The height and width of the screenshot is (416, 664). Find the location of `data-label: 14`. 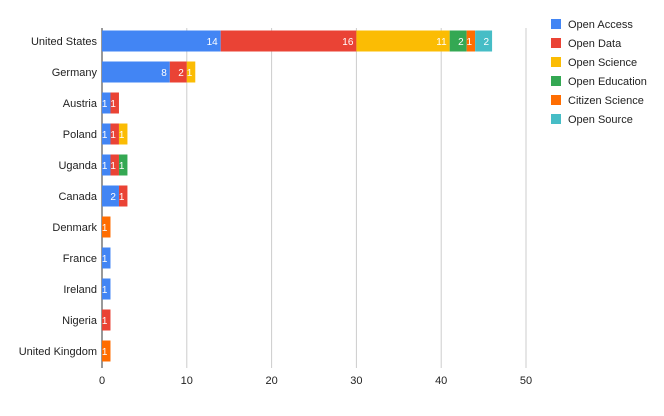

data-label: 14 is located at coordinates (213, 42).